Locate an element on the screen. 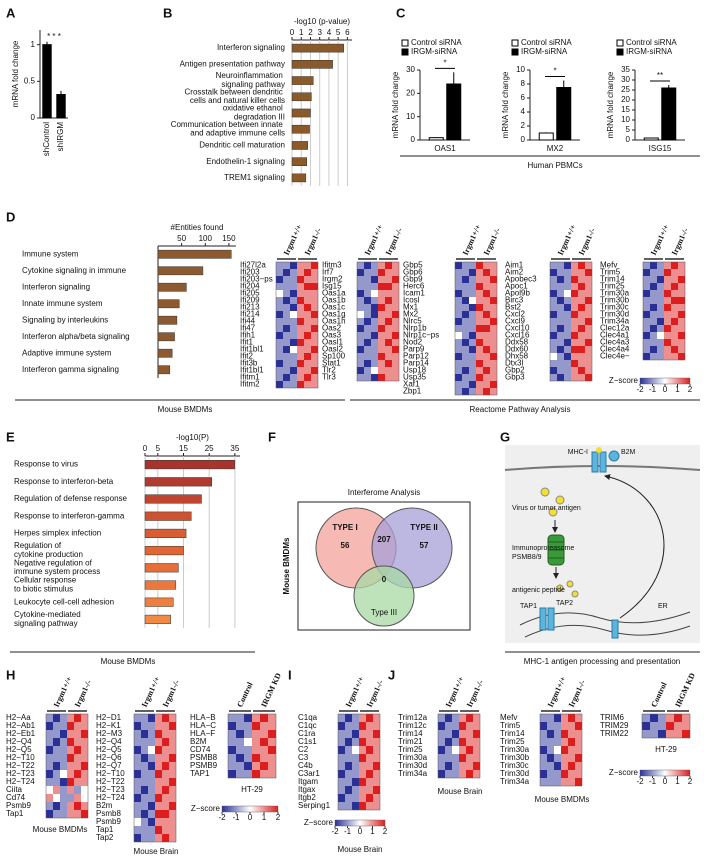 The width and height of the screenshot is (708, 858). colorbar is located at coordinates (665, 381).